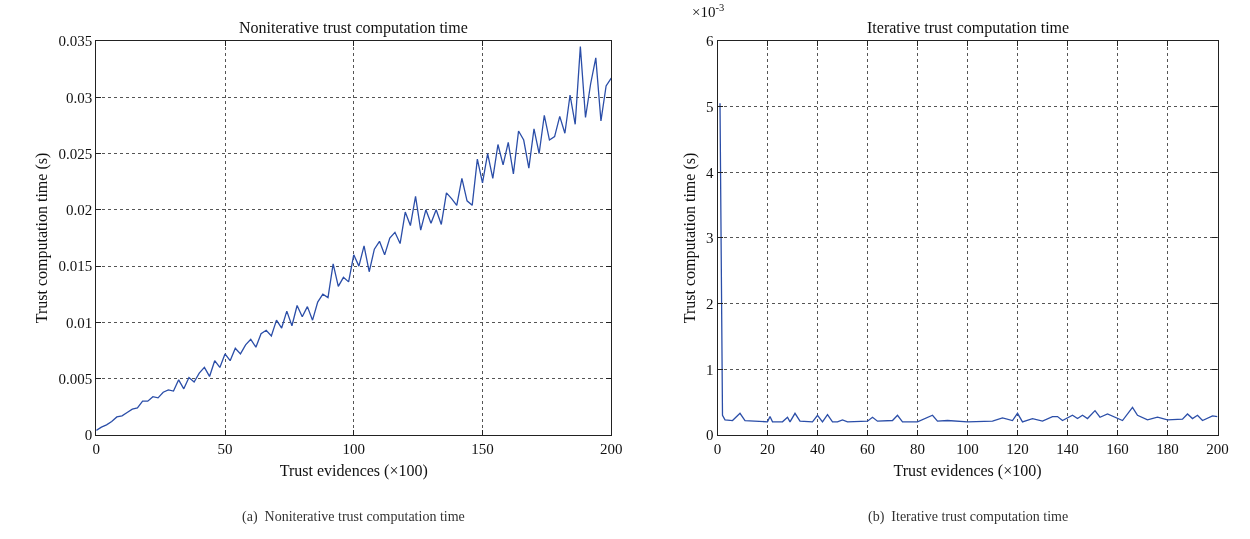 This screenshot has height=539, width=1250. Describe the element at coordinates (817, 449) in the screenshot. I see `x-tick-label: 40` at that location.